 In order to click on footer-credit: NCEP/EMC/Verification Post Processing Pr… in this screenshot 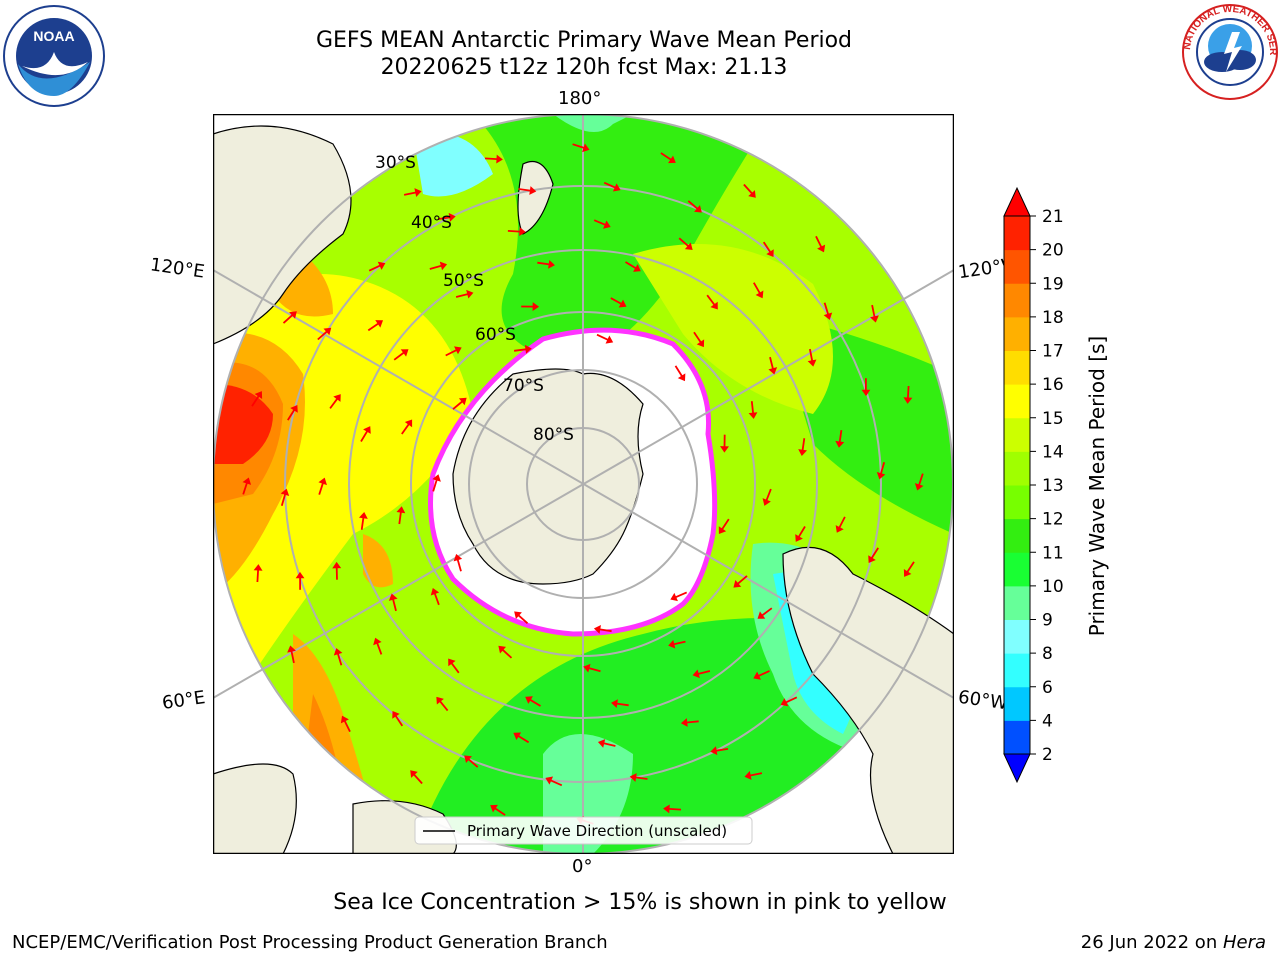, I will do `click(310, 942)`.